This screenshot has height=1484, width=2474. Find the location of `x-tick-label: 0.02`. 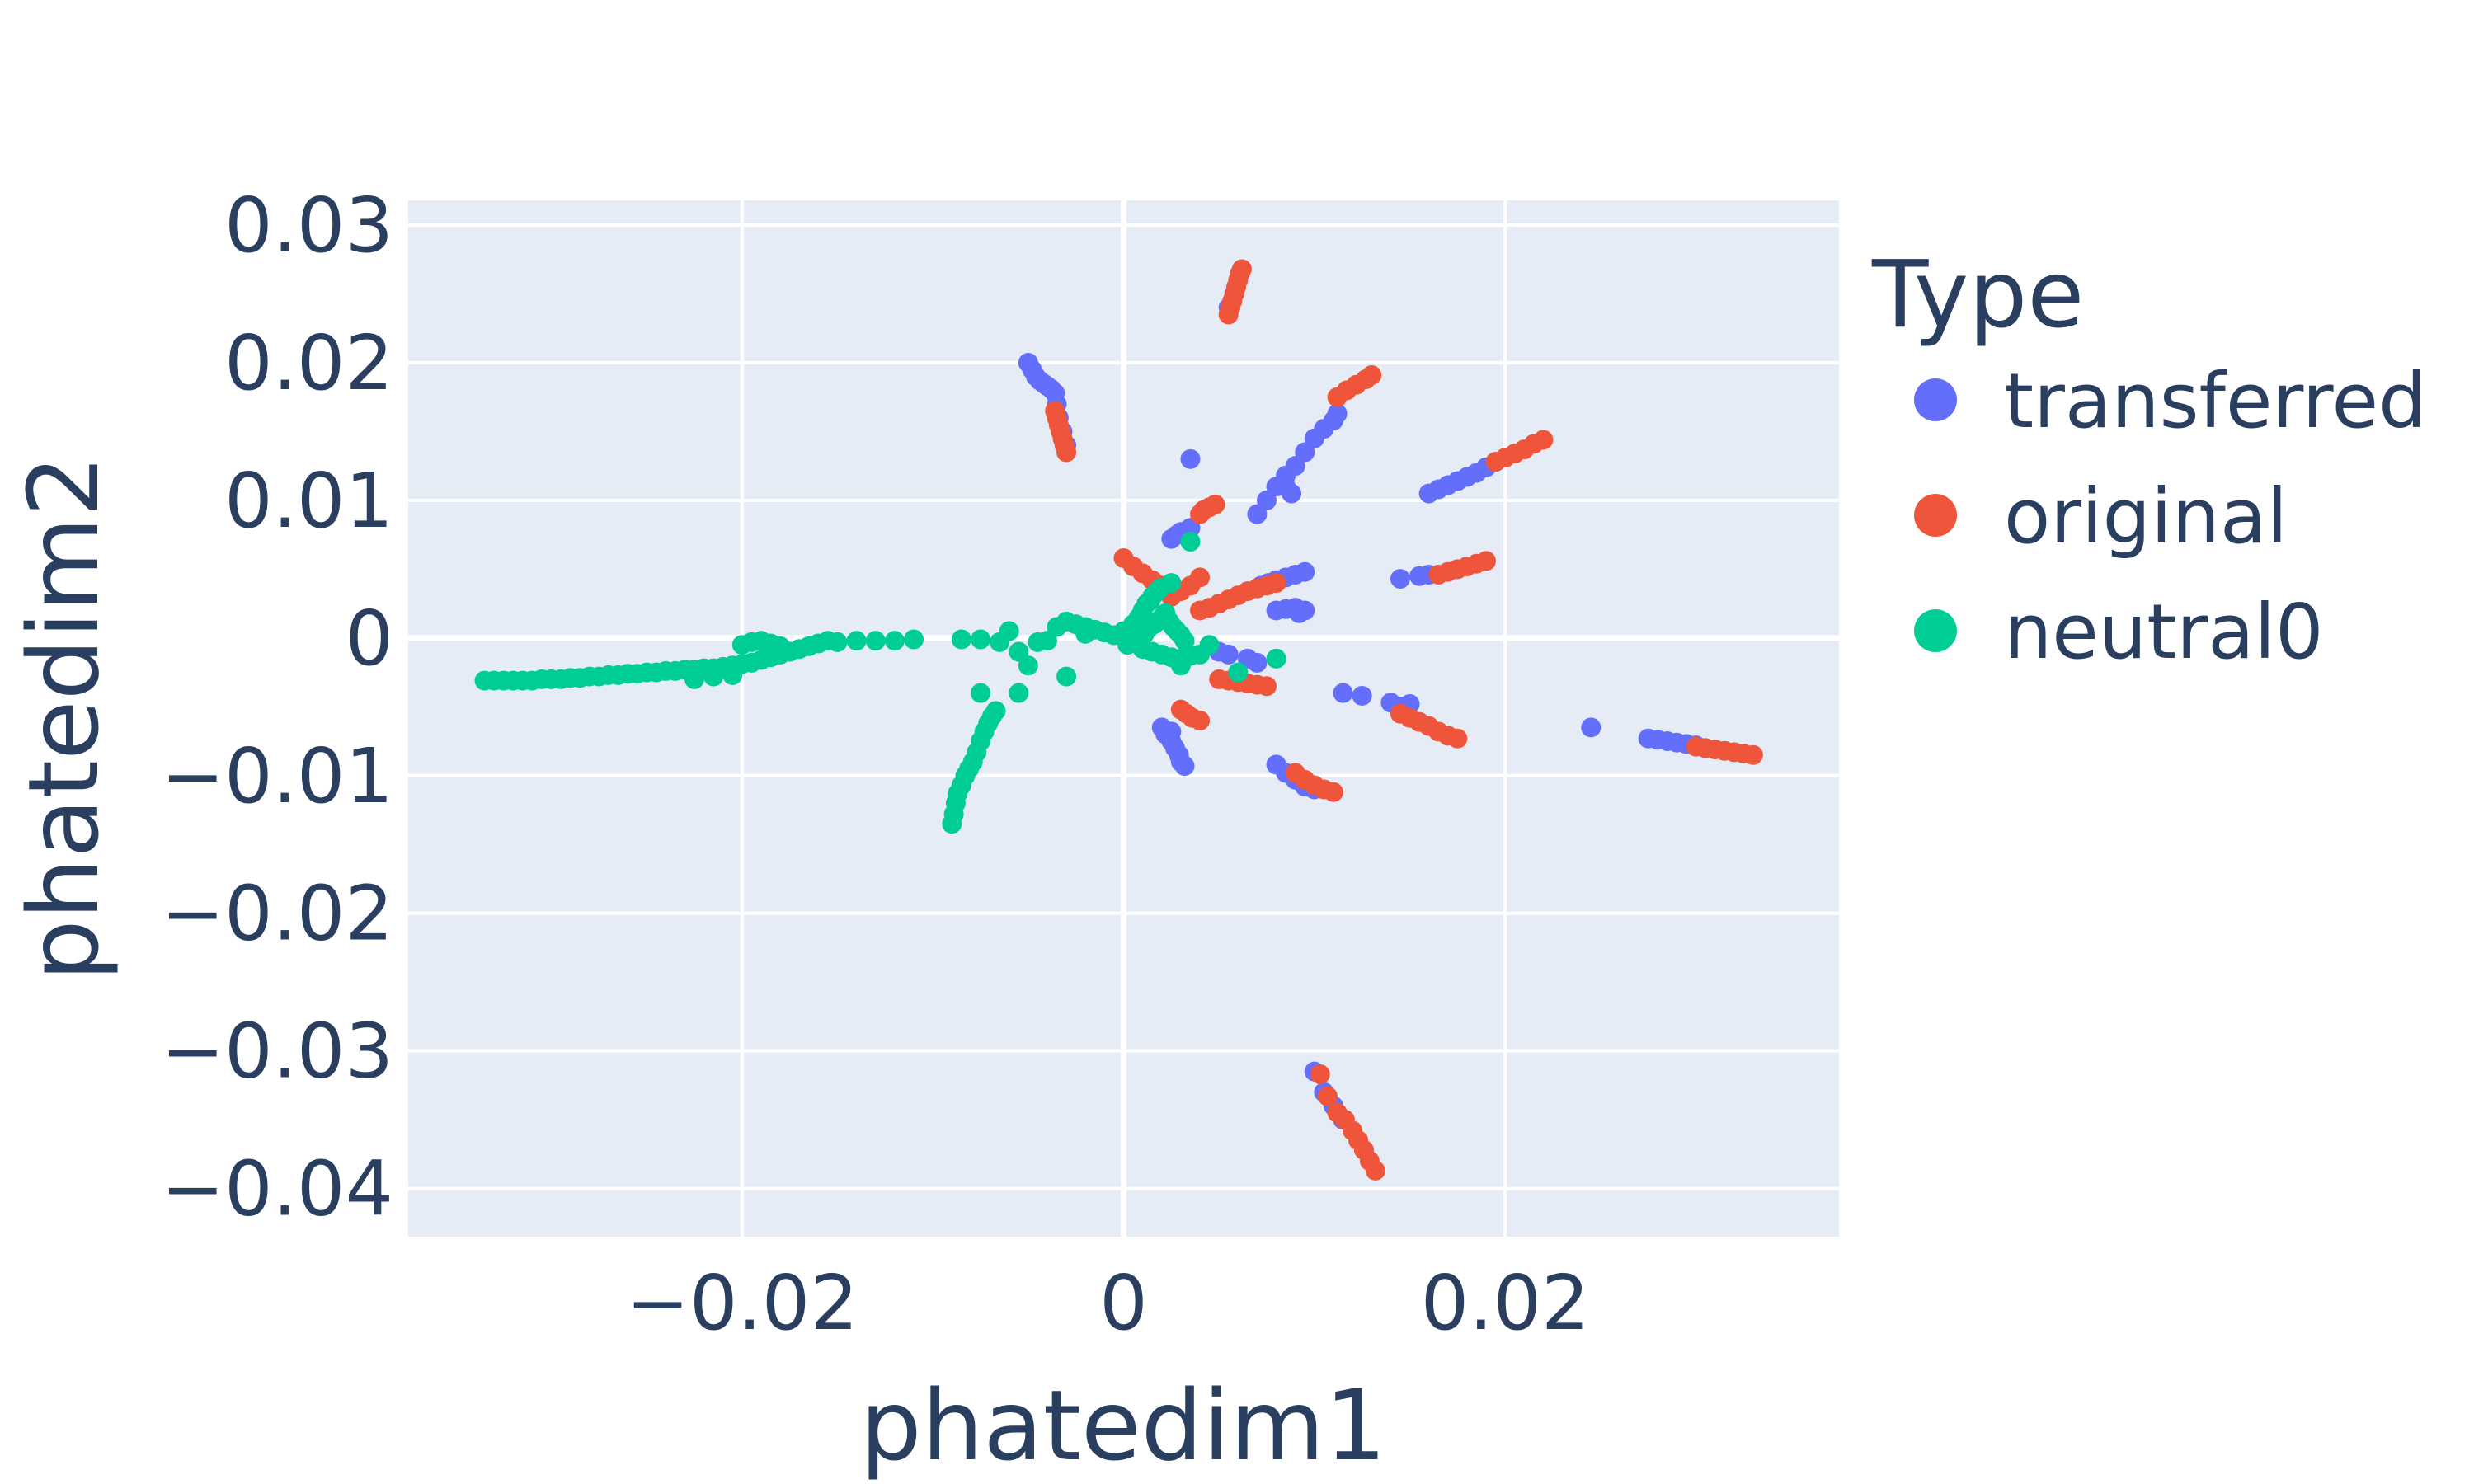

x-tick-label: 0.02 is located at coordinates (1505, 1303).